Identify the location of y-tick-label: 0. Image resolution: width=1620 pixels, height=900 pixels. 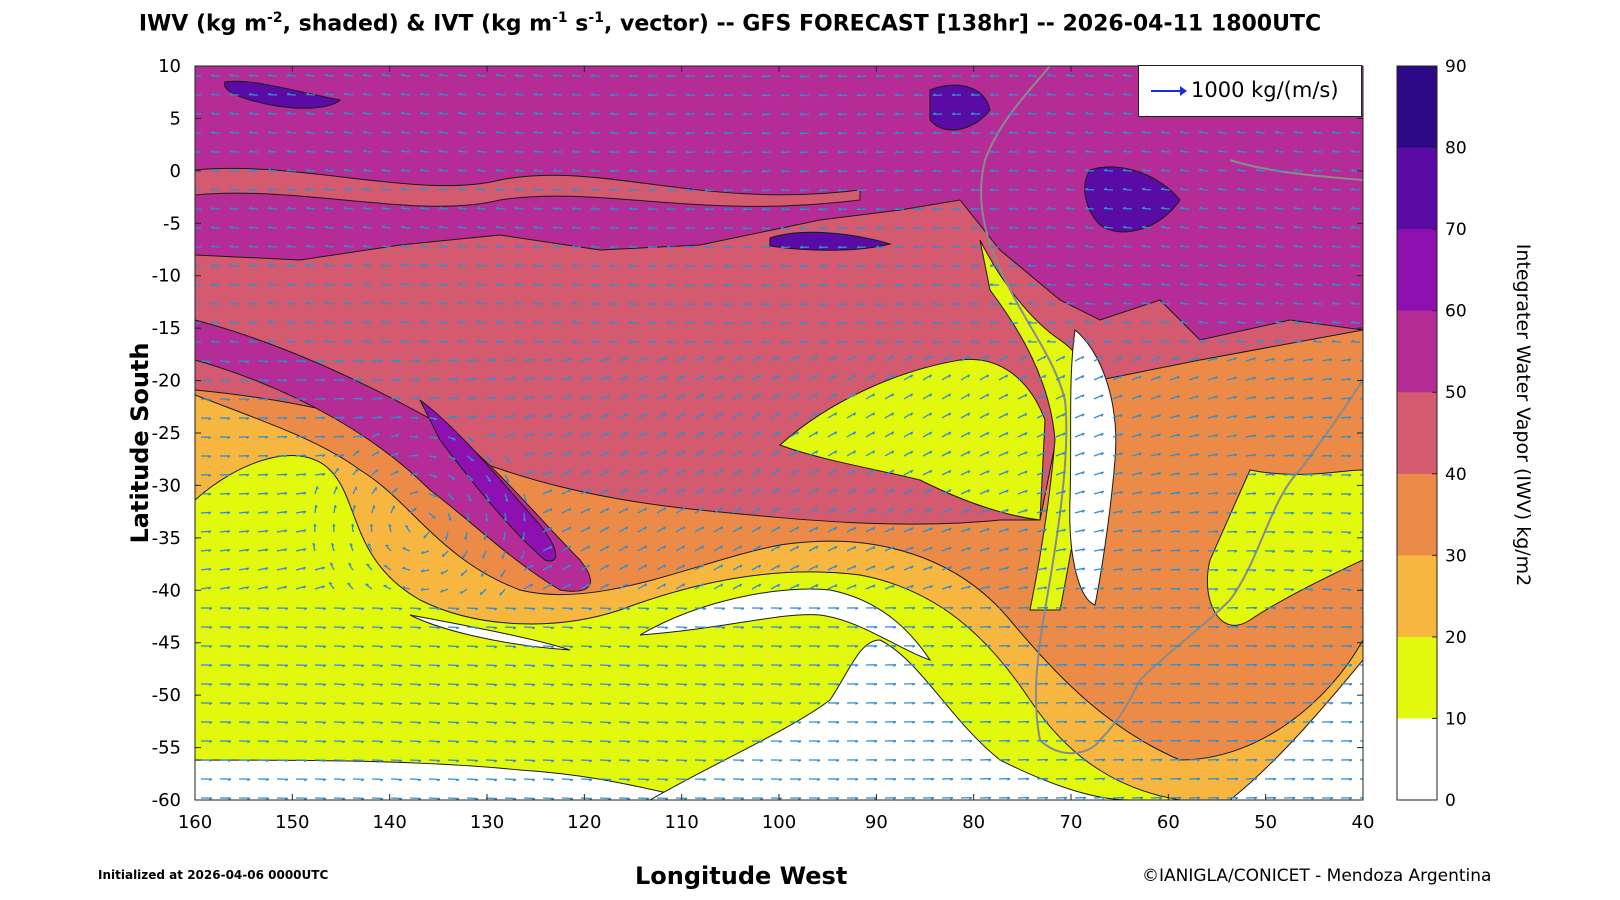
(175, 171).